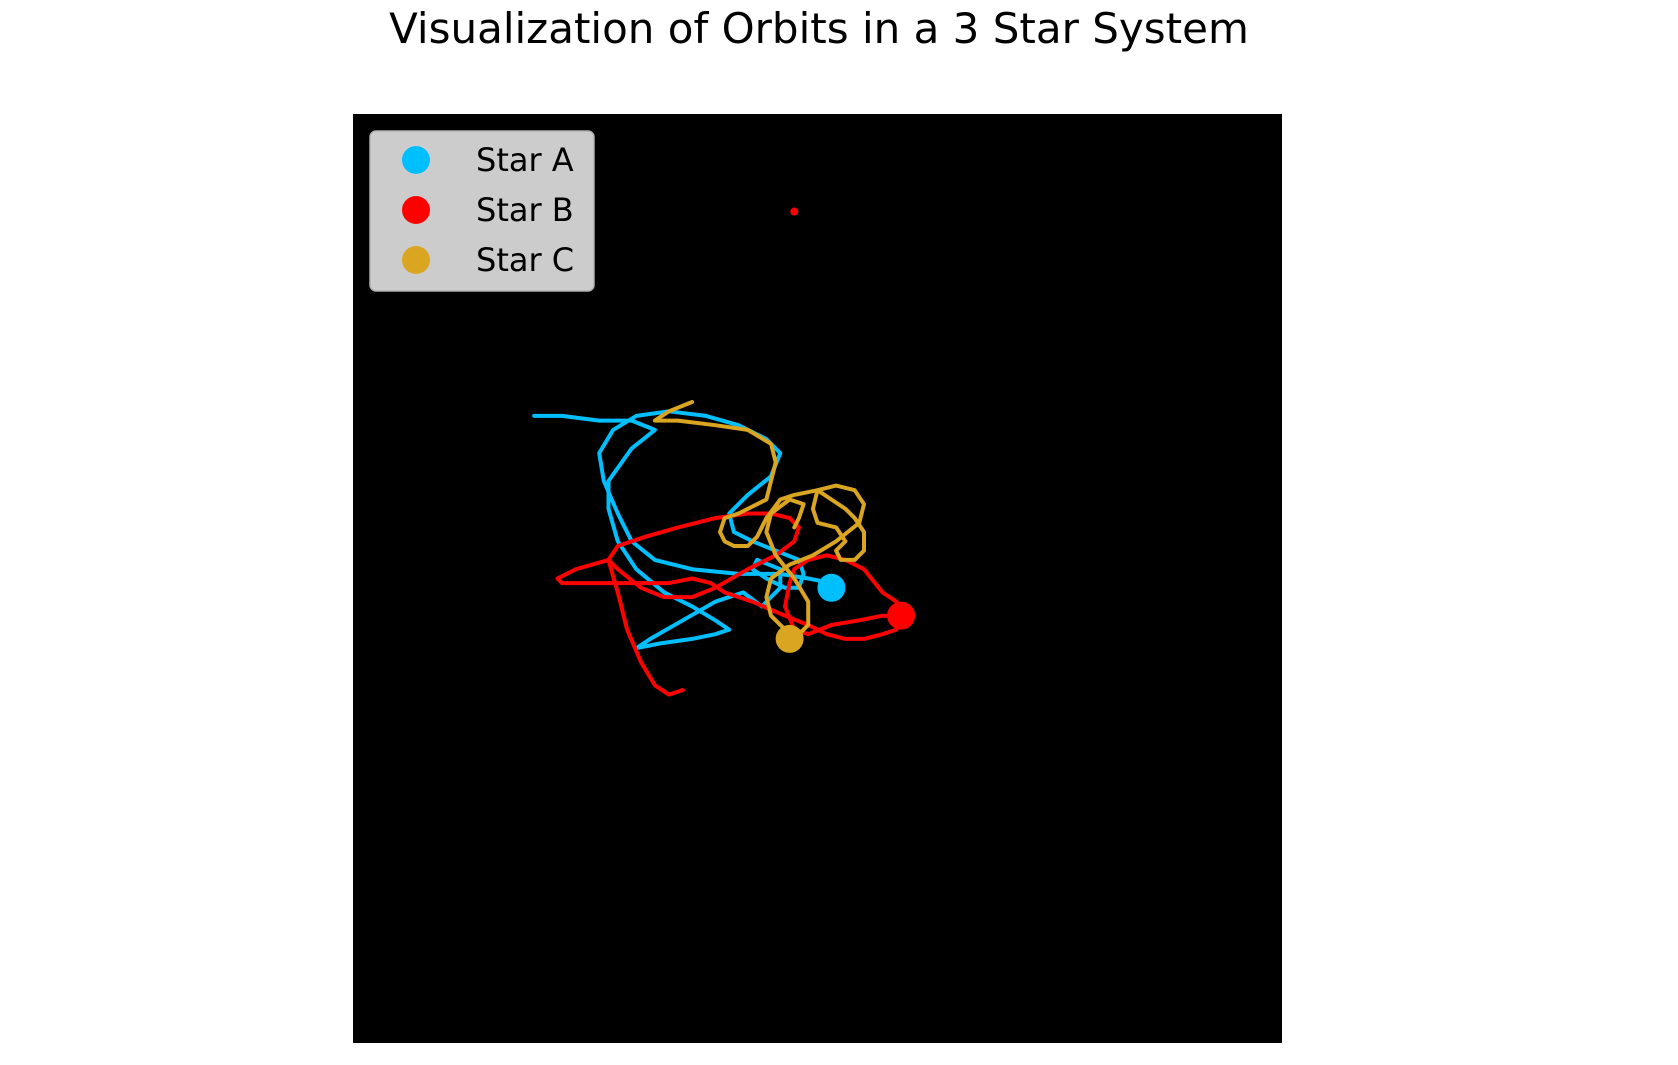  I want to click on orbit-trails, so click(718, 548).